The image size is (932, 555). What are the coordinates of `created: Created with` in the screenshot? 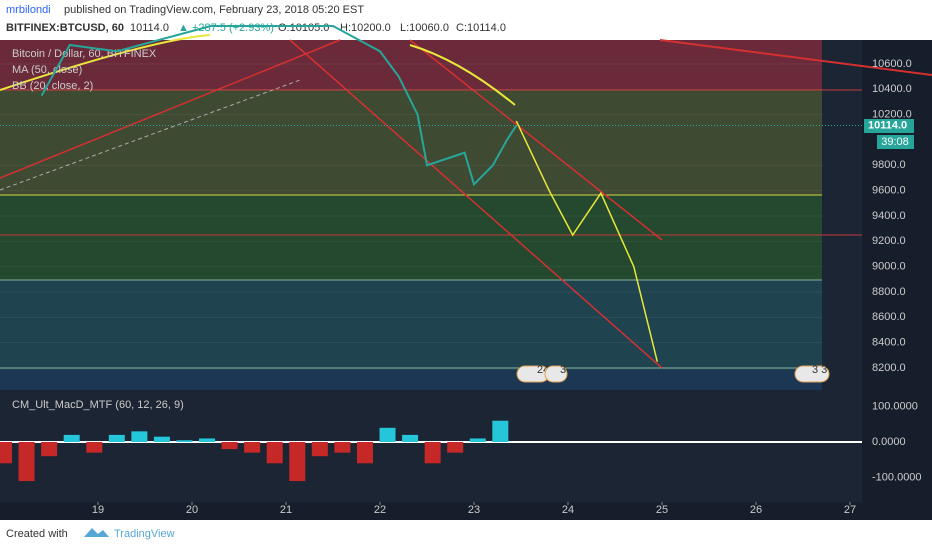 It's located at (37, 534).